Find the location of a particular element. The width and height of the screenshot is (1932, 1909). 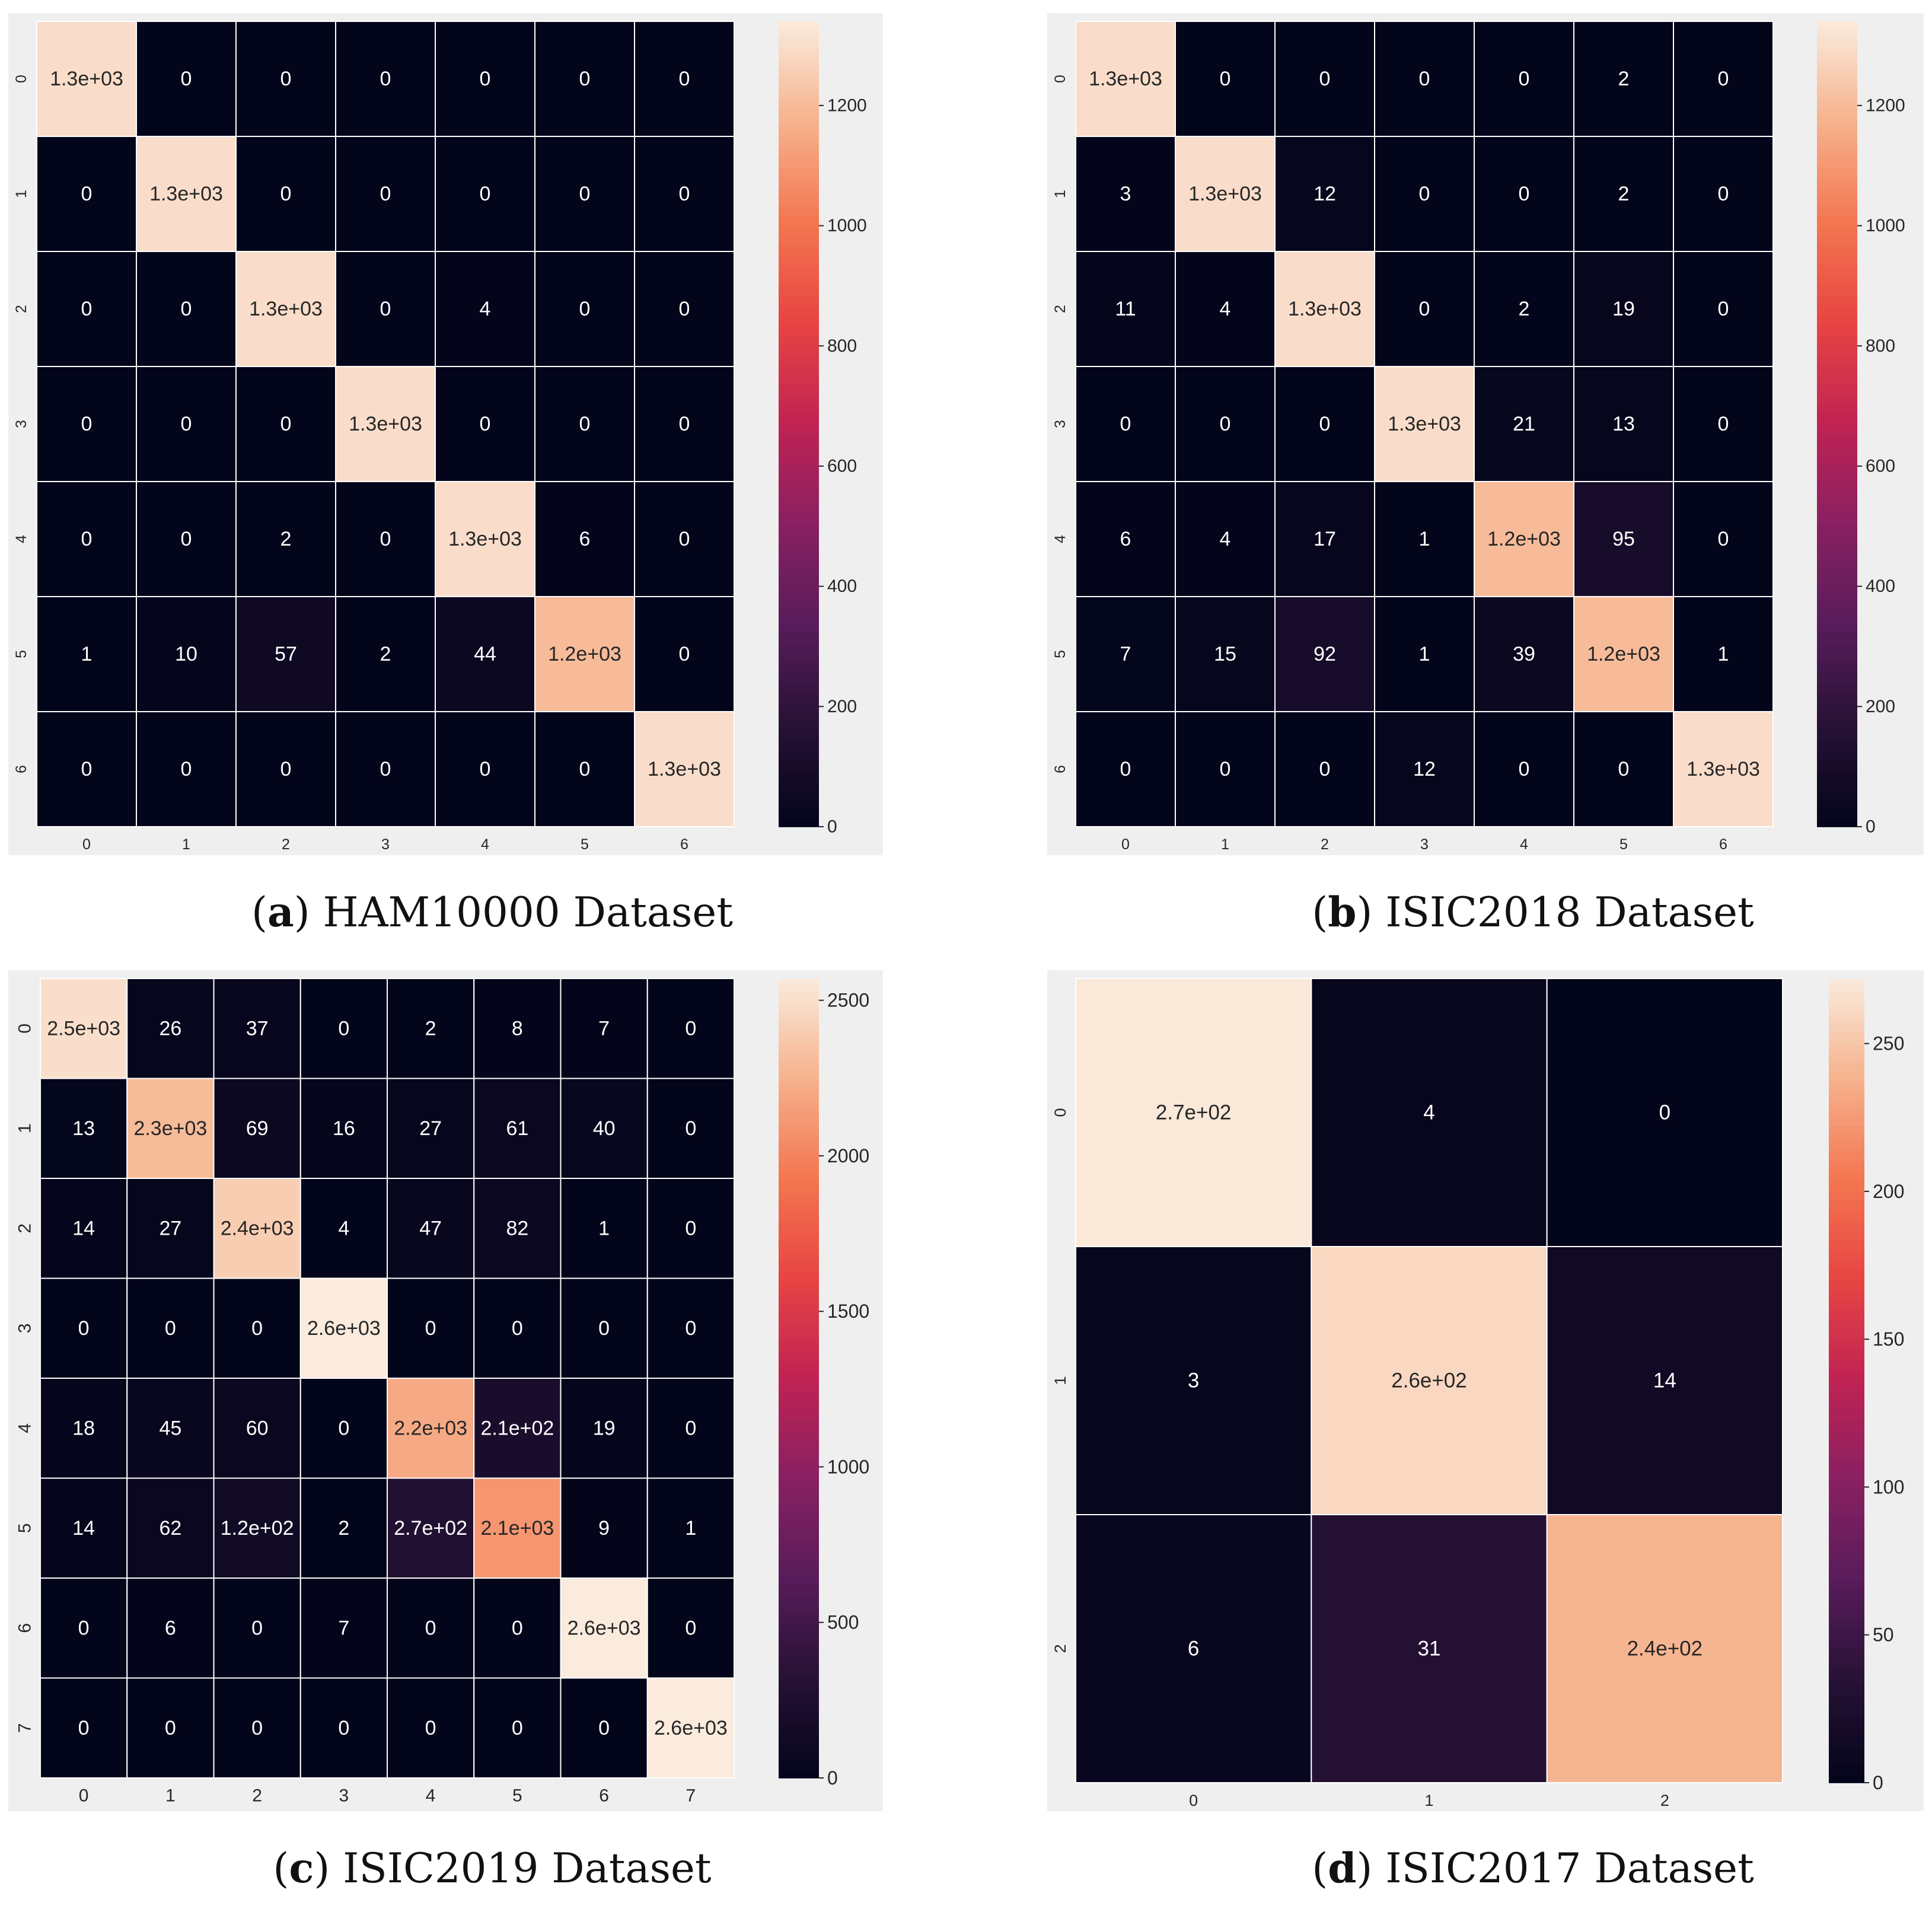

cell-annotation: 2.1e+02 is located at coordinates (517, 1428).